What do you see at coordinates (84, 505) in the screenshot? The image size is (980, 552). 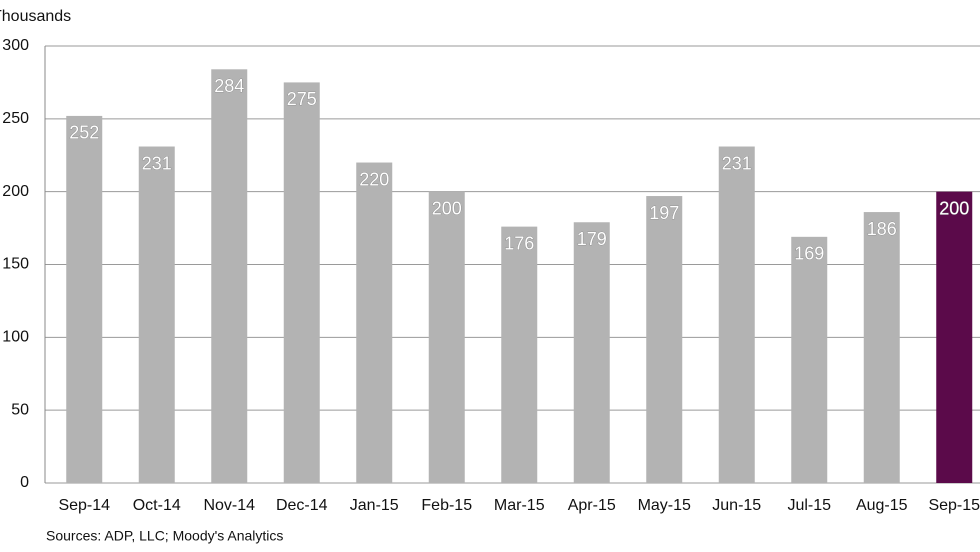 I see `x-tick-label: Sep-14` at bounding box center [84, 505].